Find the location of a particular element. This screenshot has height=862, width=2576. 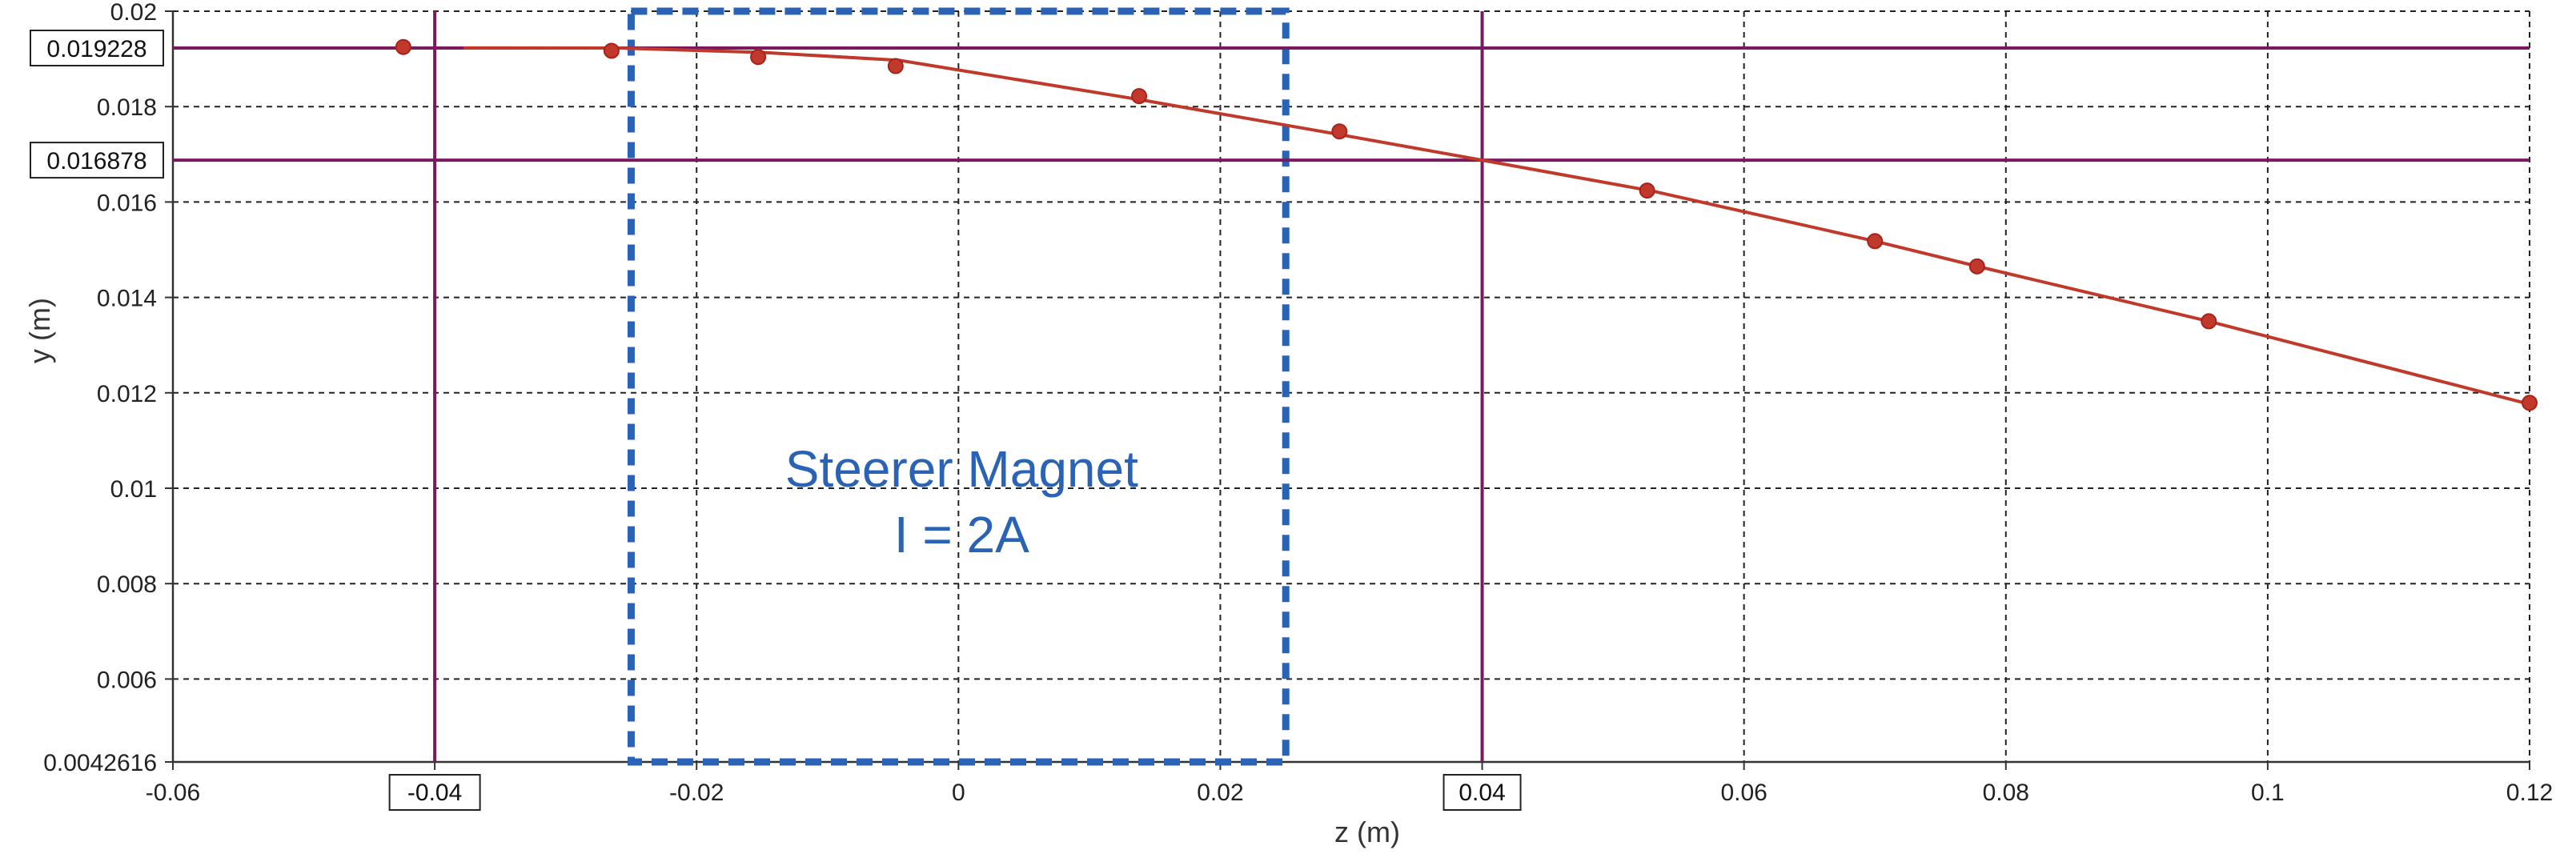

y-tick-label: 0.02 is located at coordinates (134, 13).